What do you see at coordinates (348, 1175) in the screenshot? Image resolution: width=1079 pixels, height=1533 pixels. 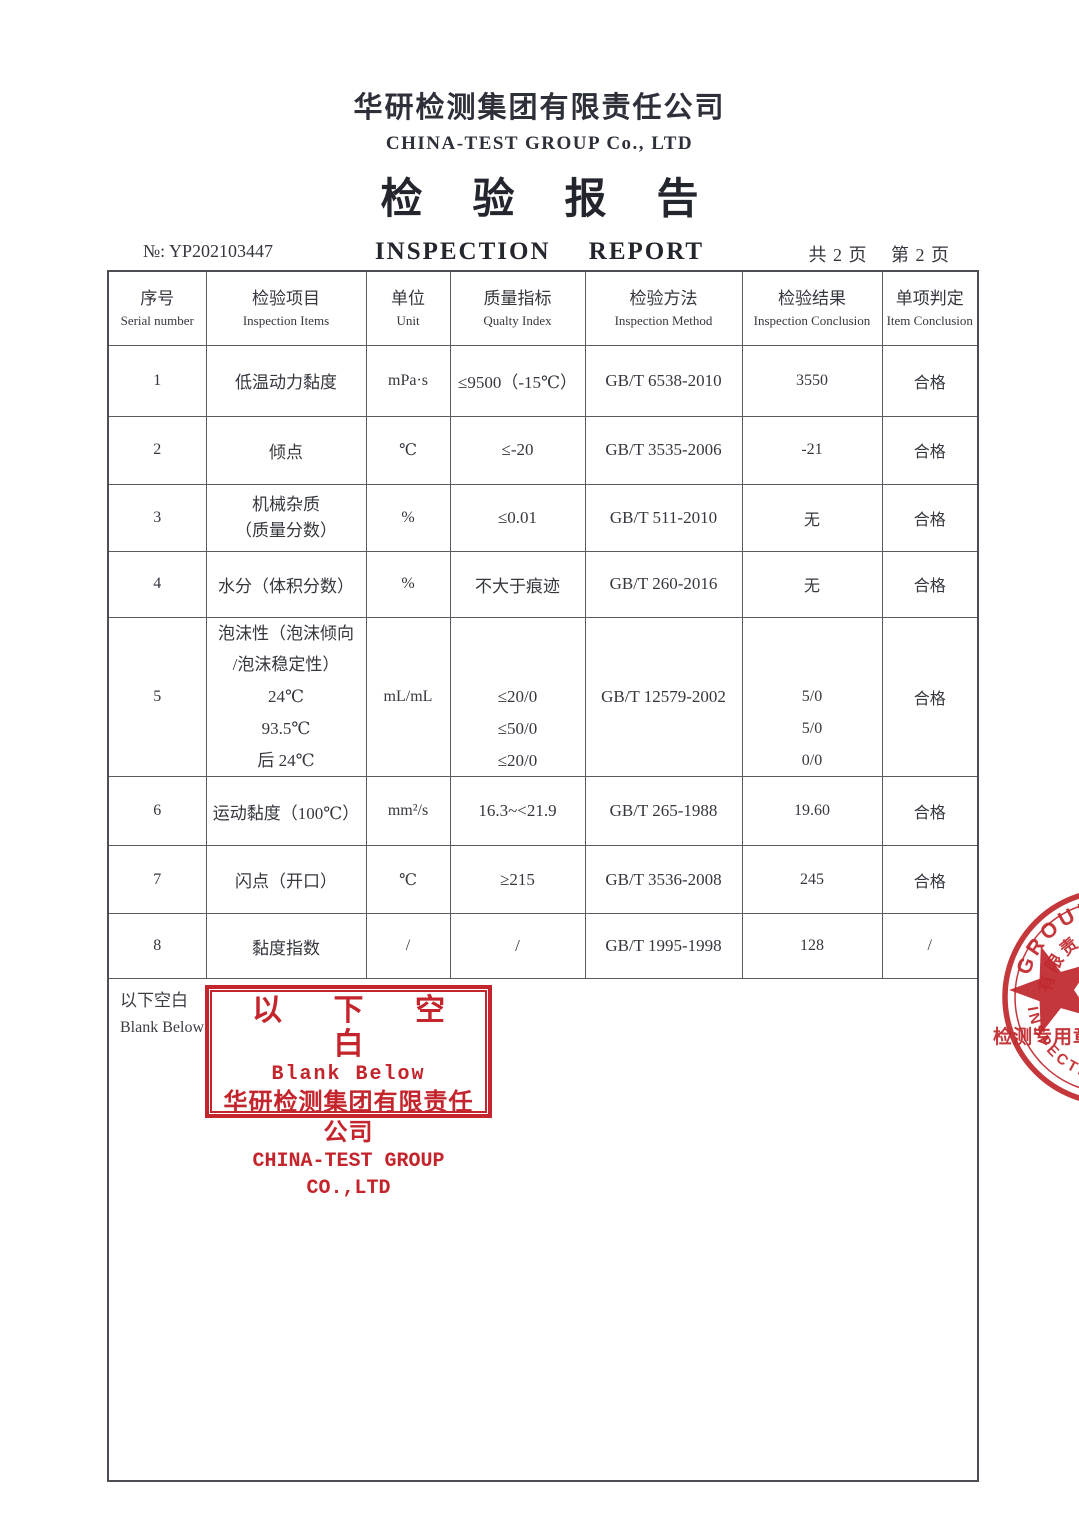 I see `stamp-company-en: CHINA-TEST GROUP CO.,LTD` at bounding box center [348, 1175].